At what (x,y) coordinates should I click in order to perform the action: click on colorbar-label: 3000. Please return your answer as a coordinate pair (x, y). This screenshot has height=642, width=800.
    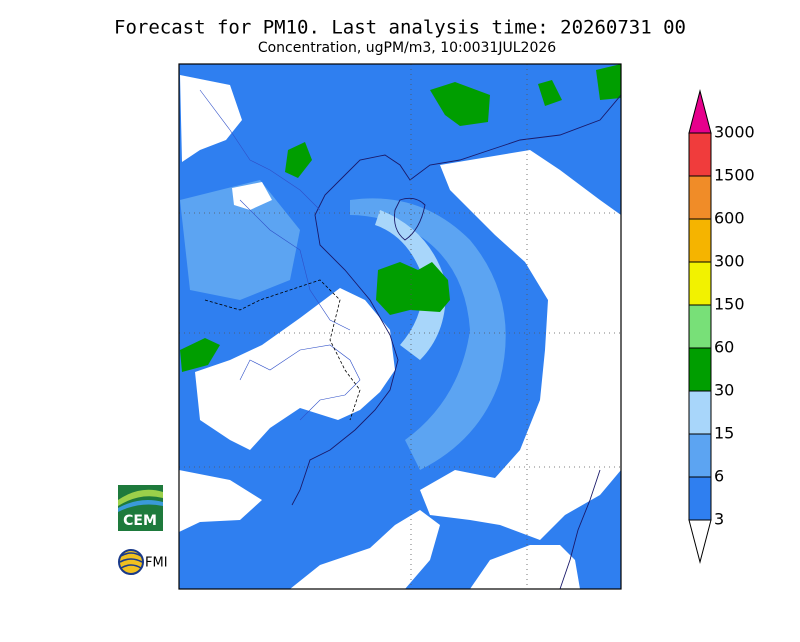
    Looking at the image, I should click on (734, 132).